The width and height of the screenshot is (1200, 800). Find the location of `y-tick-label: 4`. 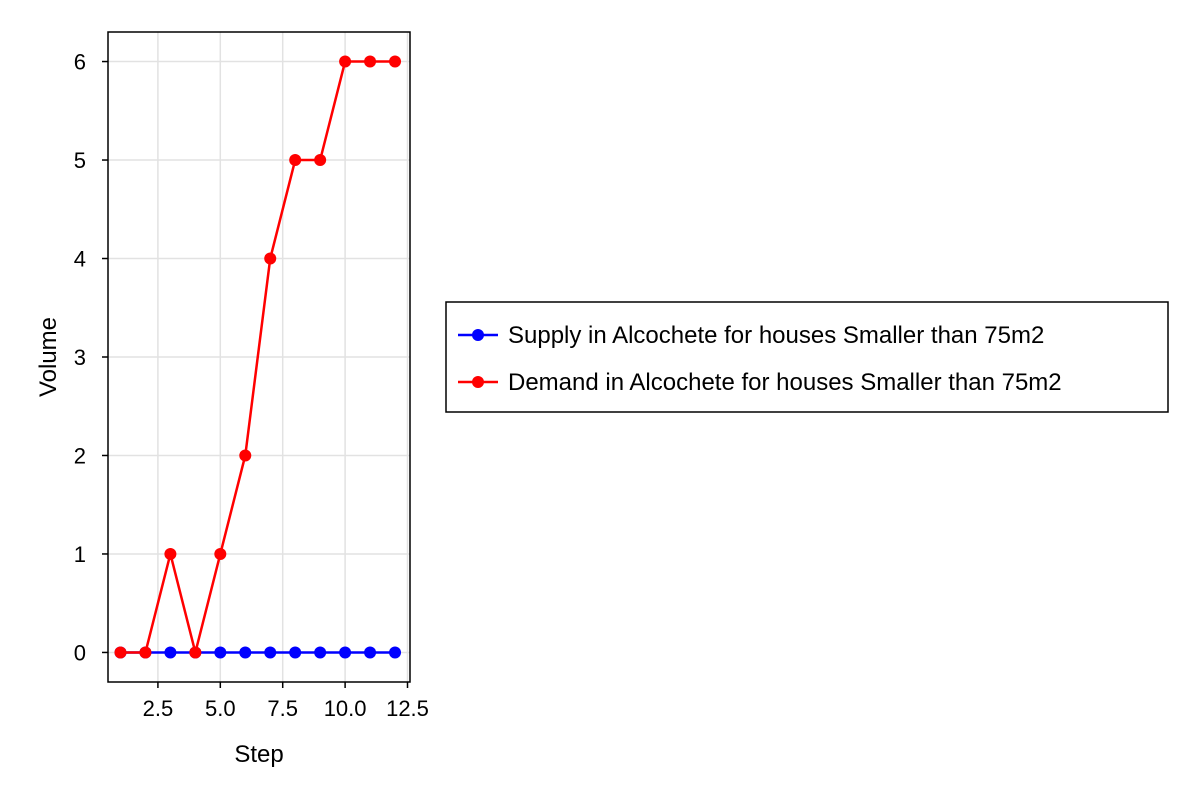

y-tick-label: 4 is located at coordinates (80, 259).